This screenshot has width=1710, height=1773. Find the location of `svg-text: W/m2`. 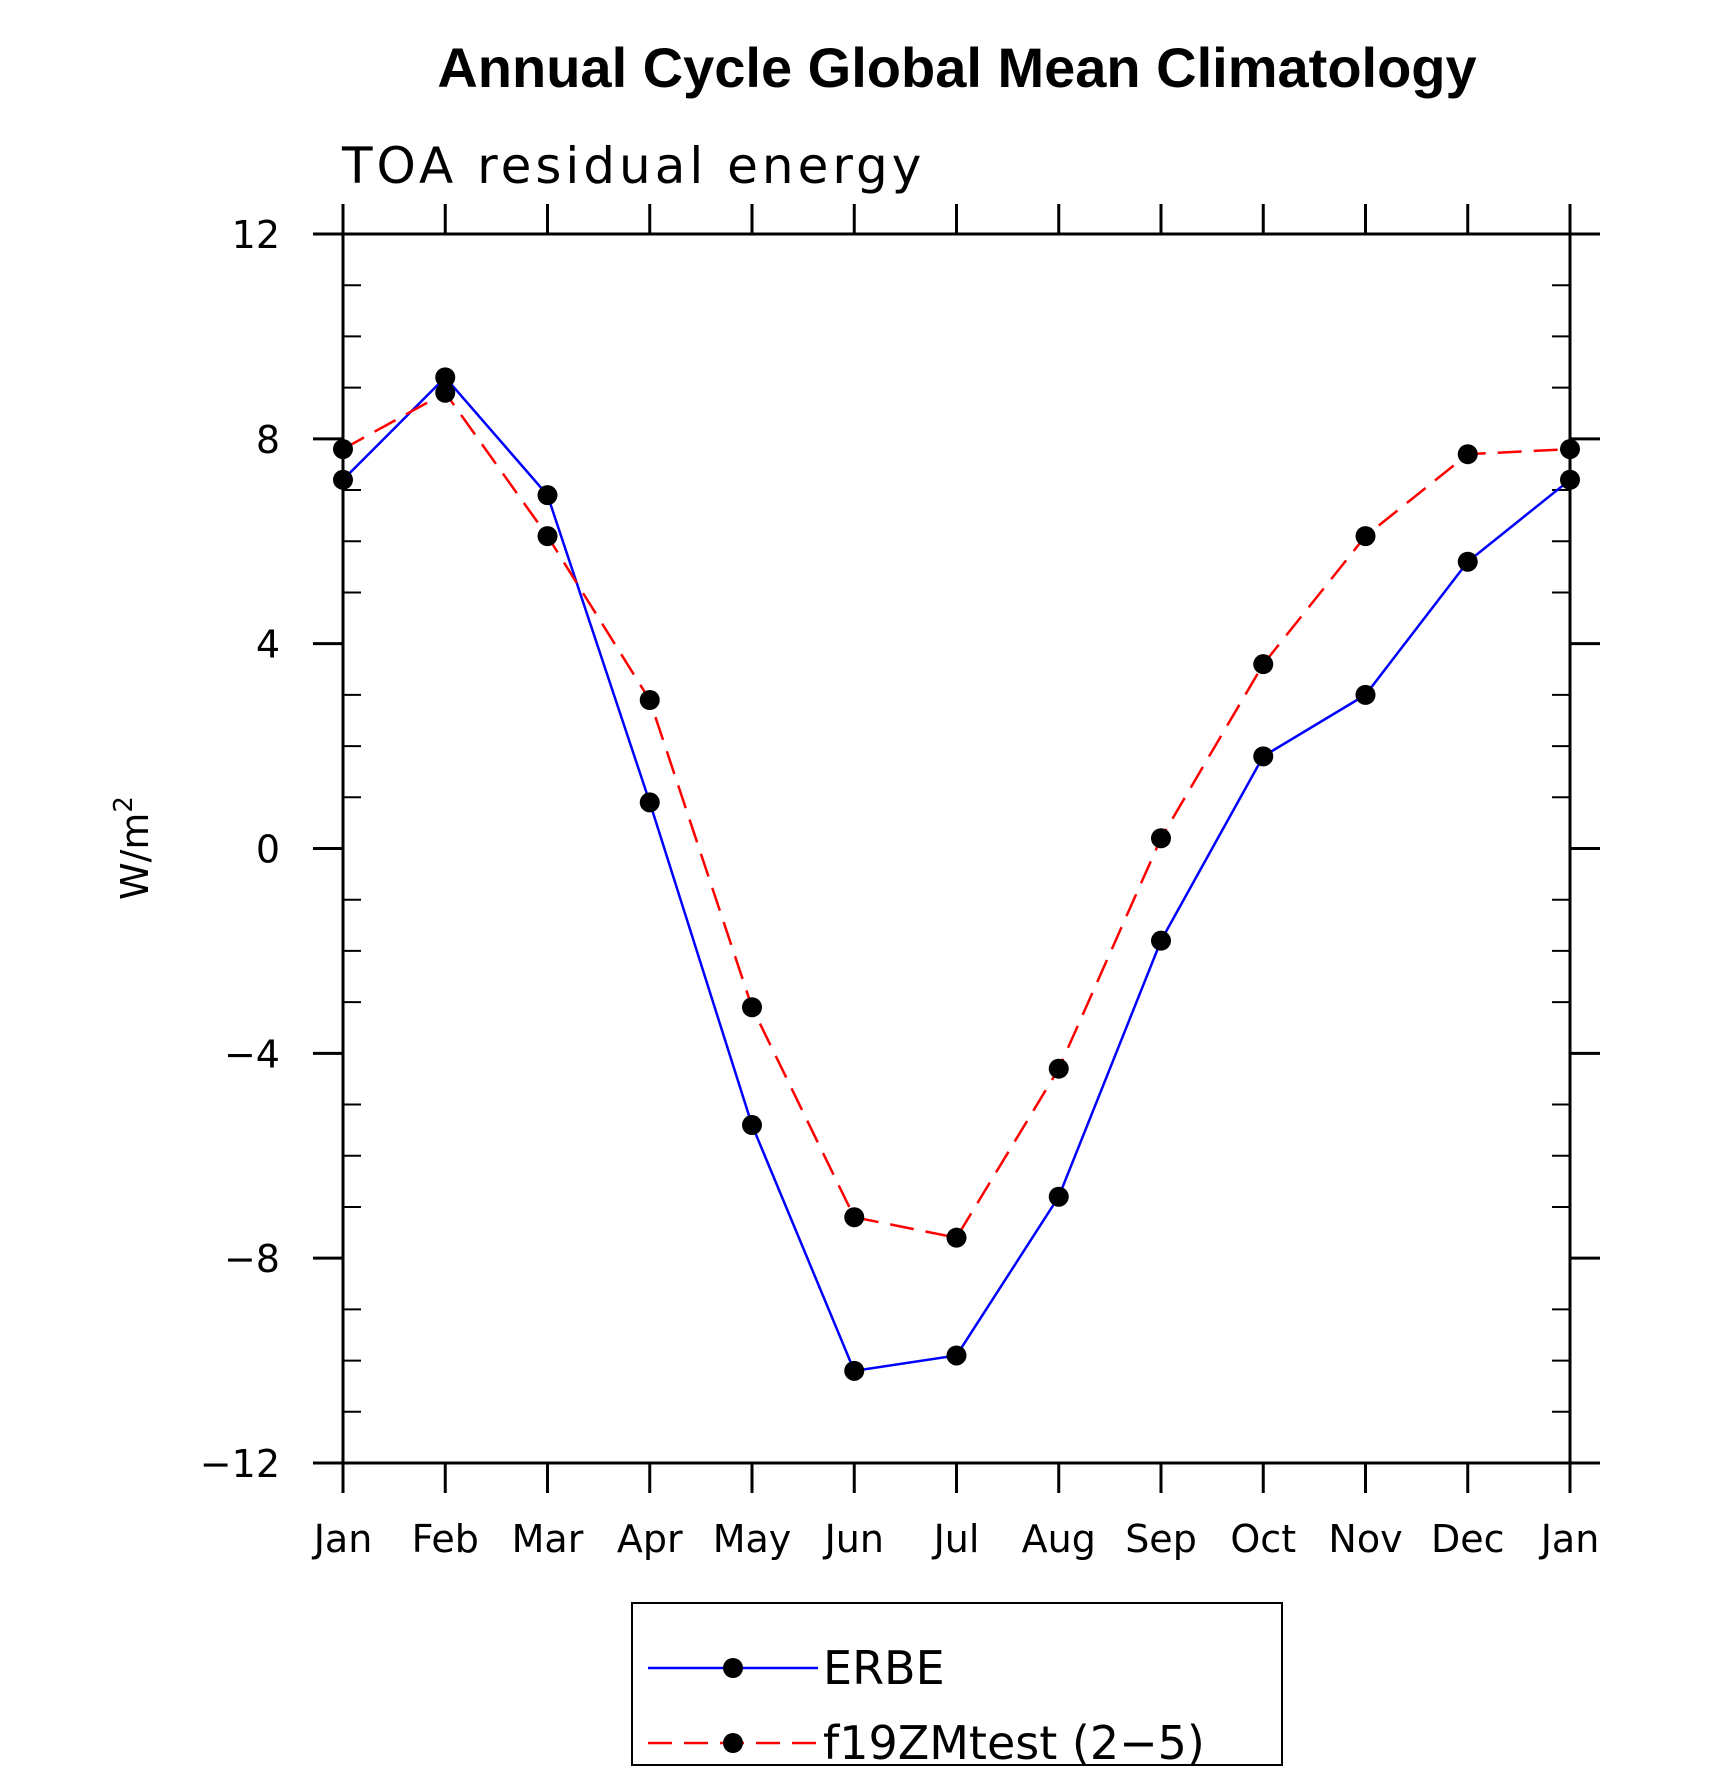

svg-text: W/m2 is located at coordinates (133, 848).